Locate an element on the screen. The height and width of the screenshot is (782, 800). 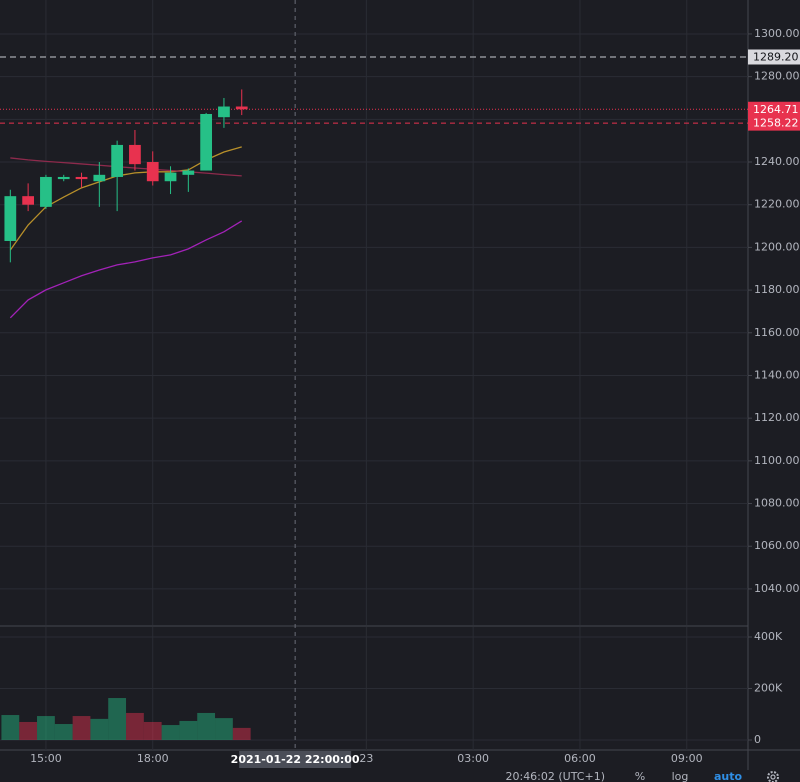
x-tick-label: 18:00 is located at coordinates (153, 758).